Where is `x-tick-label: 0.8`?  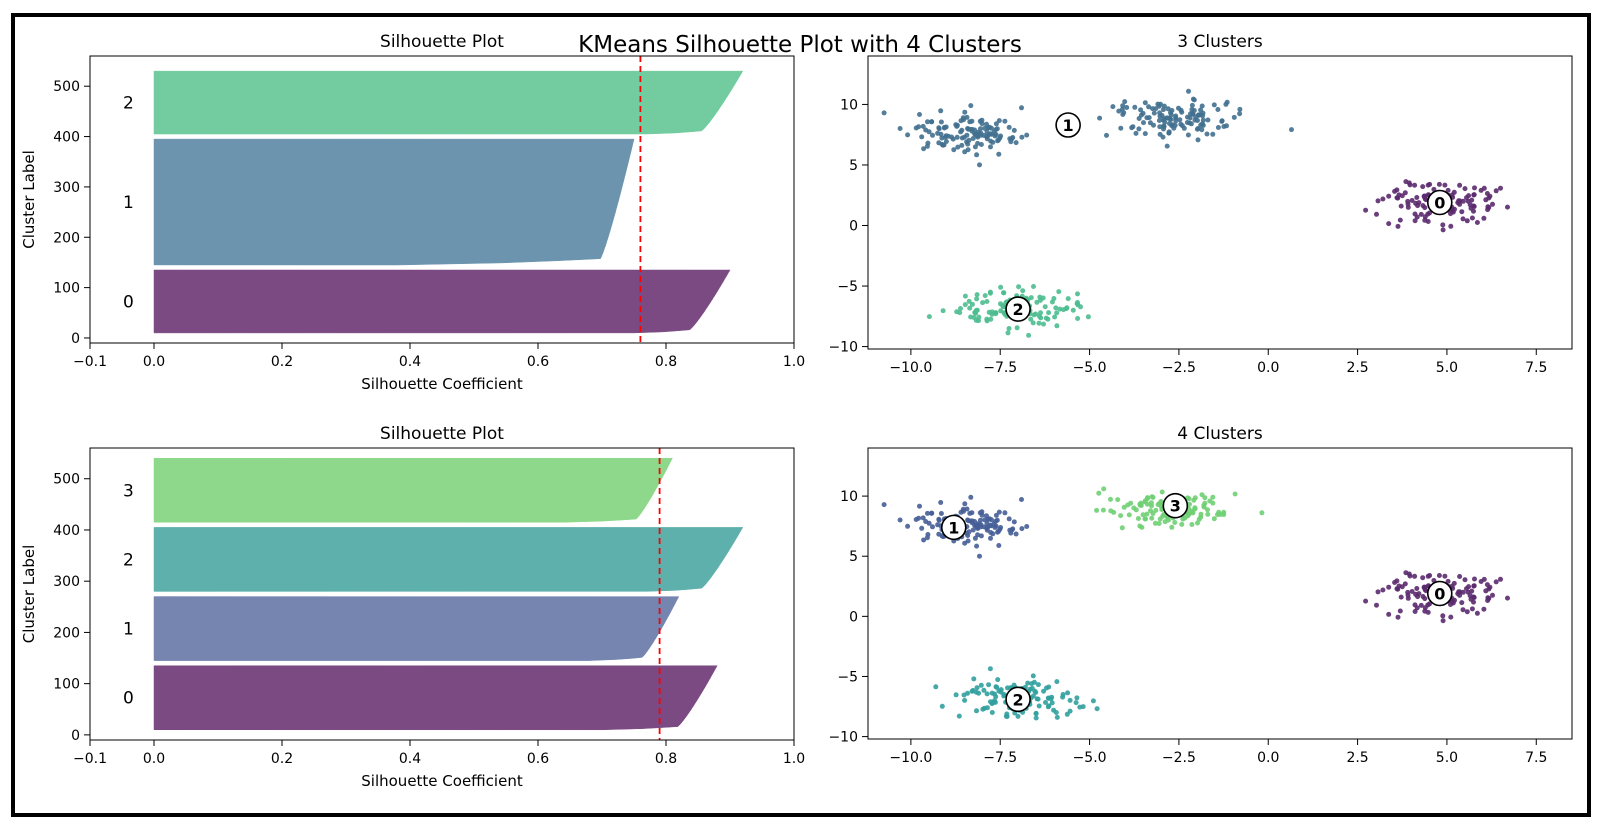
x-tick-label: 0.8 is located at coordinates (666, 759).